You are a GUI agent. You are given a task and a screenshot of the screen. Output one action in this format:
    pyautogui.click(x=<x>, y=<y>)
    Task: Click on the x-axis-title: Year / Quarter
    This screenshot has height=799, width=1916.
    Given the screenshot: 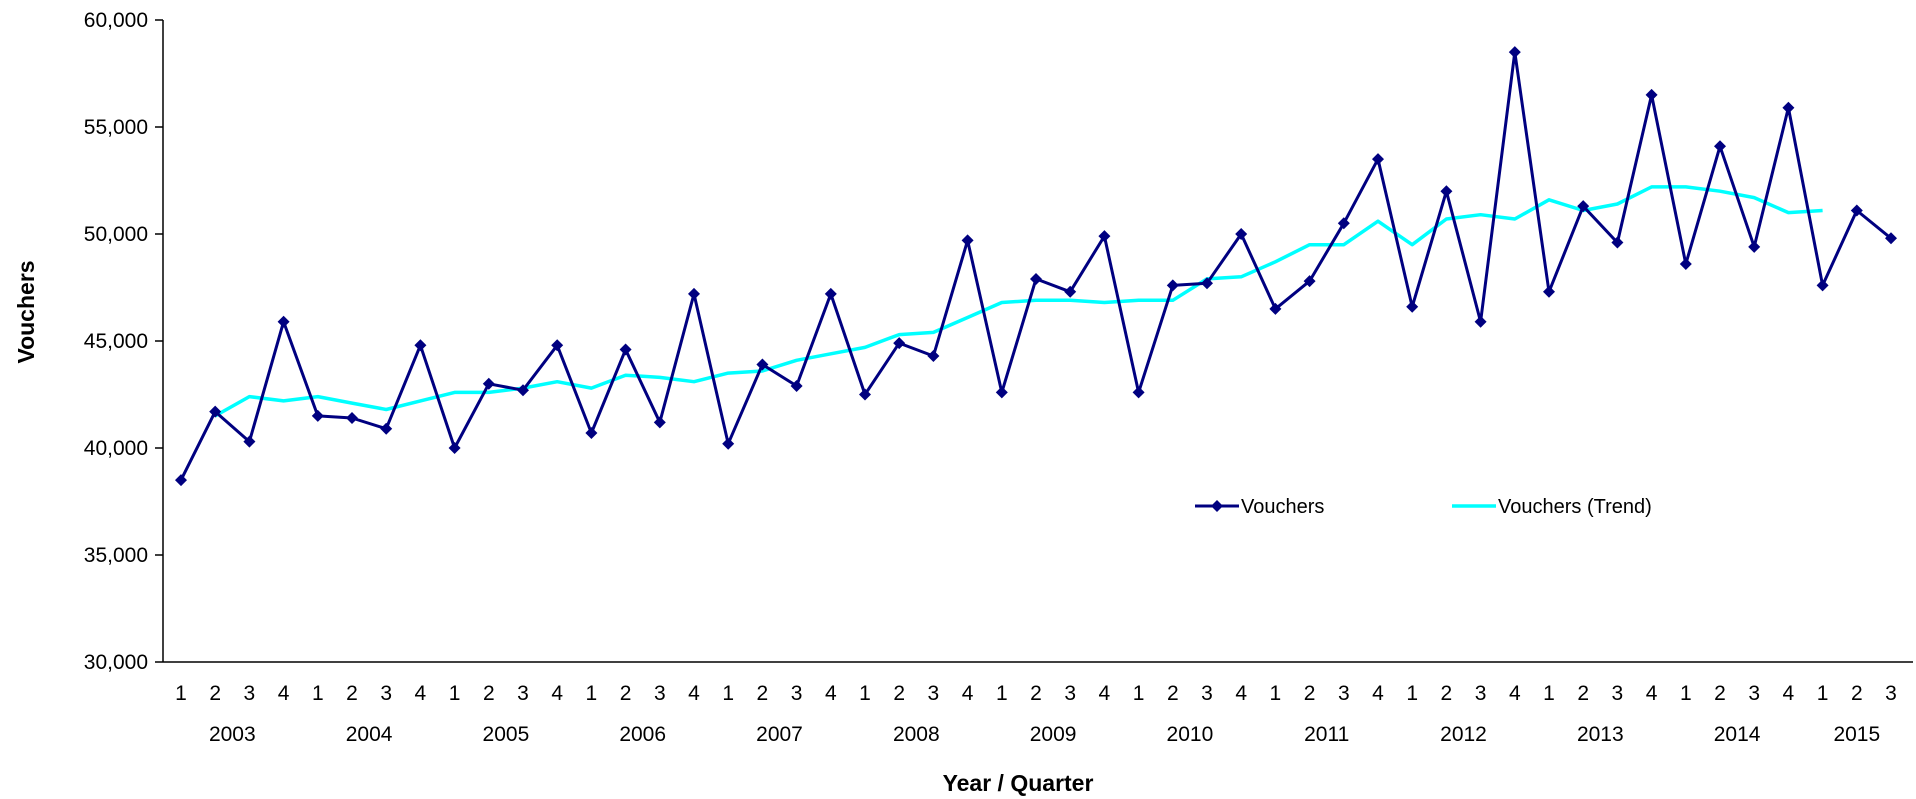 What is the action you would take?
    pyautogui.click(x=1018, y=783)
    